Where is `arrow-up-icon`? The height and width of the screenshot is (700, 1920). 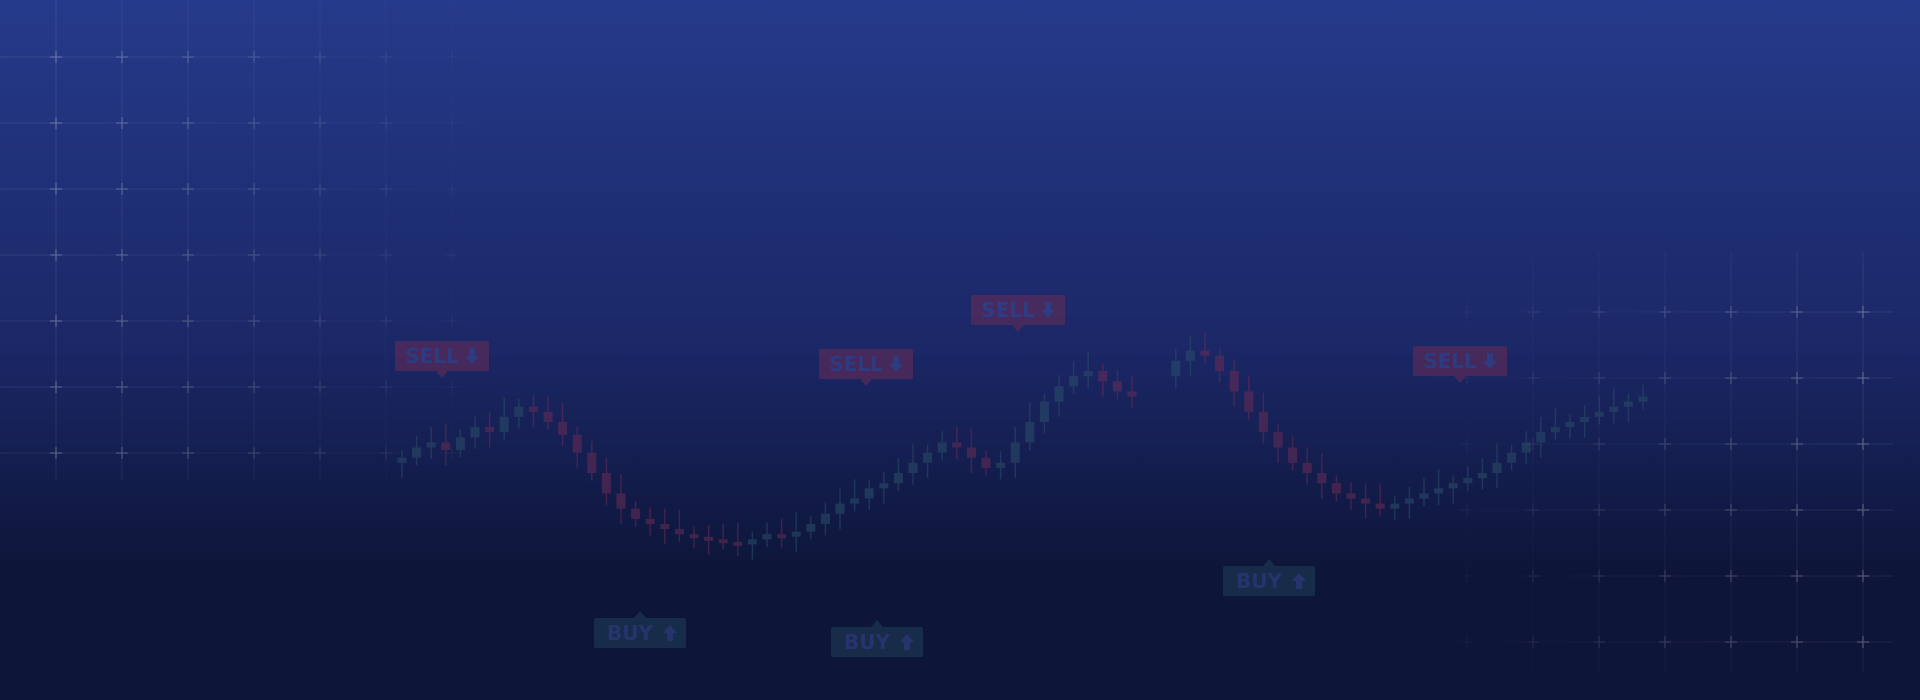 arrow-up-icon is located at coordinates (1299, 581).